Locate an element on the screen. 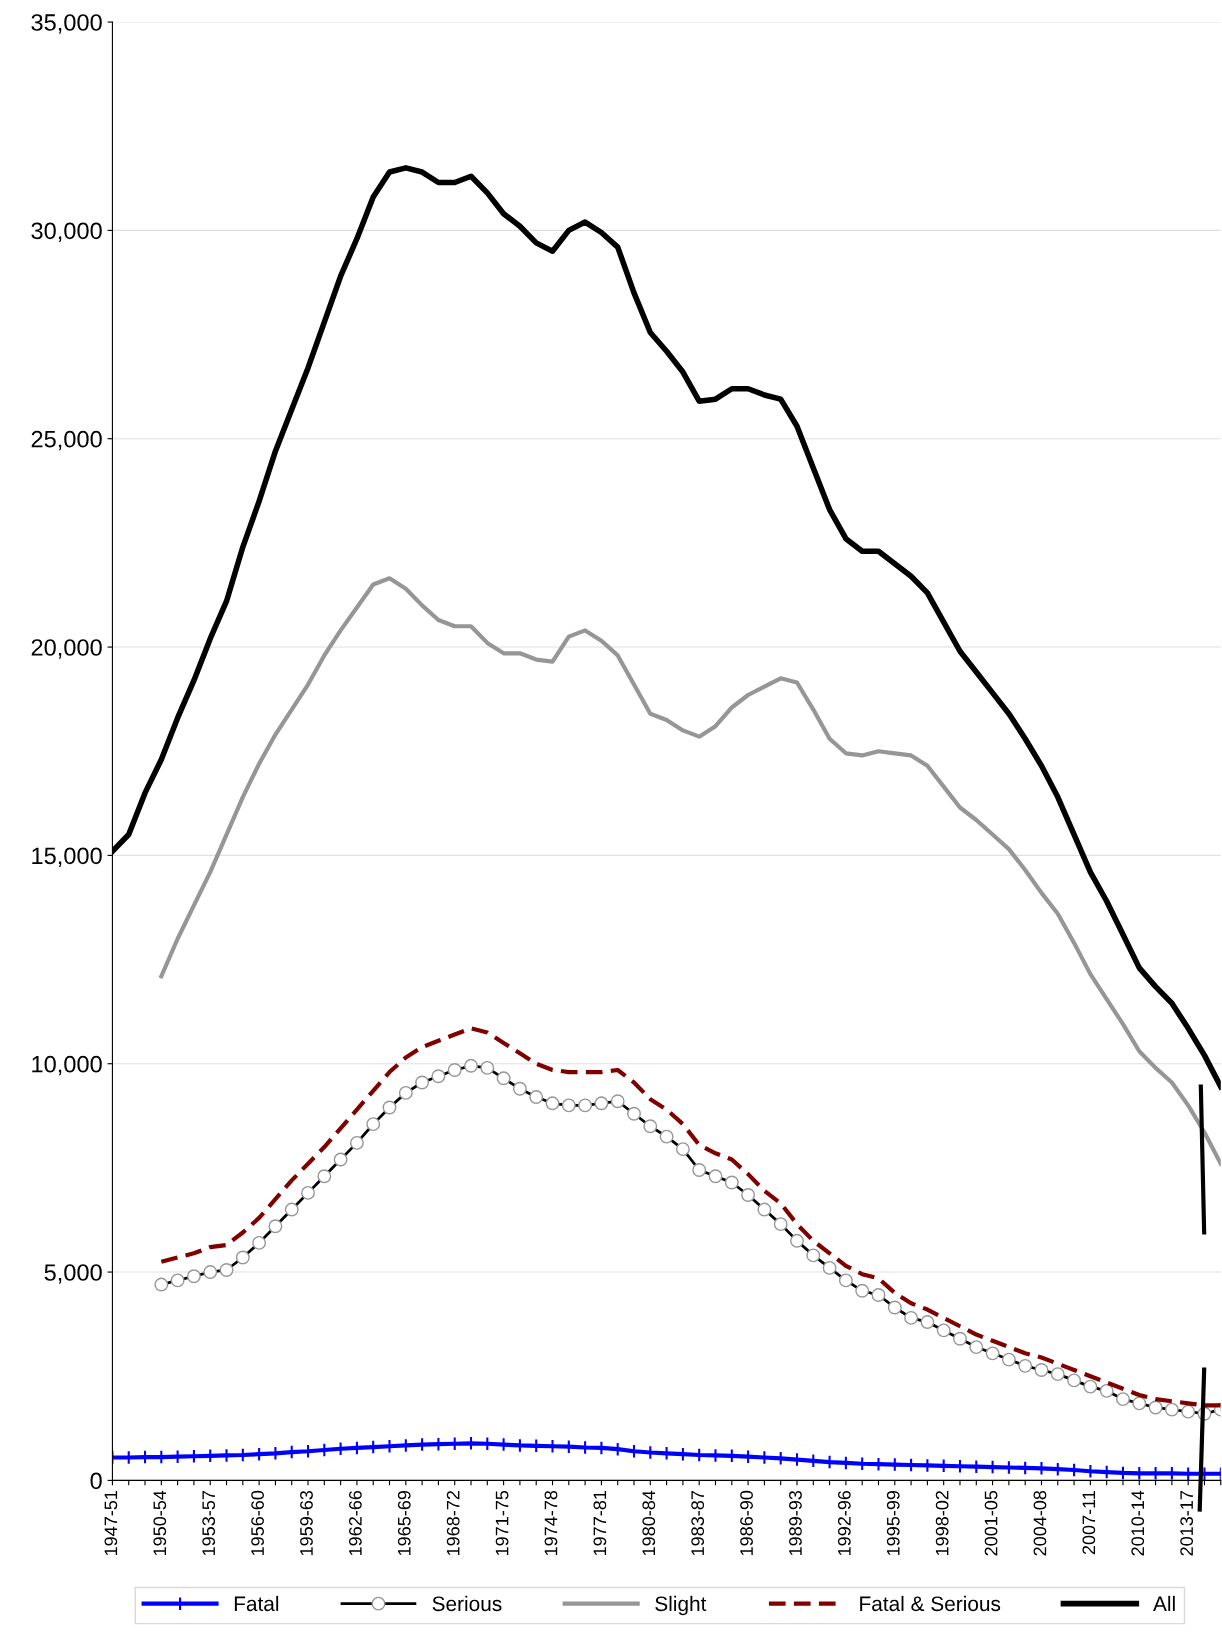 The height and width of the screenshot is (1634, 1222). y-tick-label: 5,000 is located at coordinates (73, 1274).